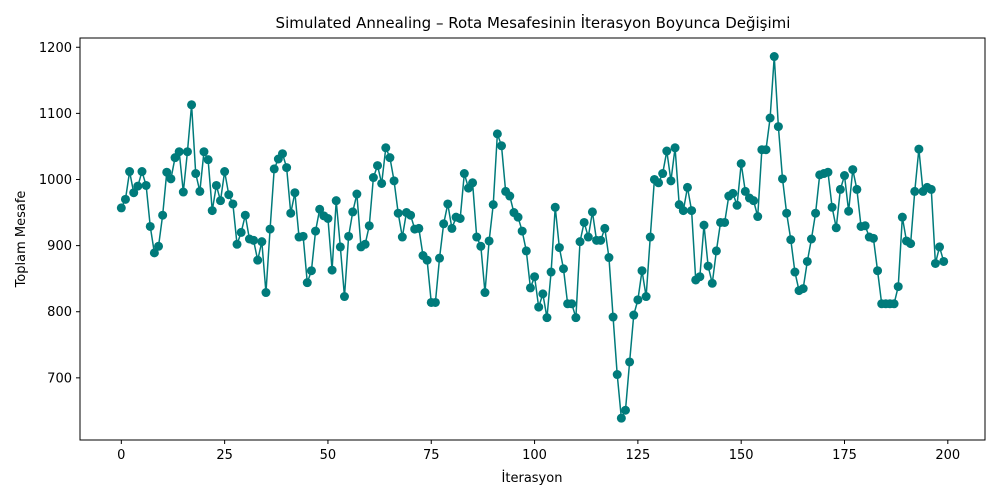 The height and width of the screenshot is (500, 1000). I want to click on x-tick-label: 0, so click(121, 455).